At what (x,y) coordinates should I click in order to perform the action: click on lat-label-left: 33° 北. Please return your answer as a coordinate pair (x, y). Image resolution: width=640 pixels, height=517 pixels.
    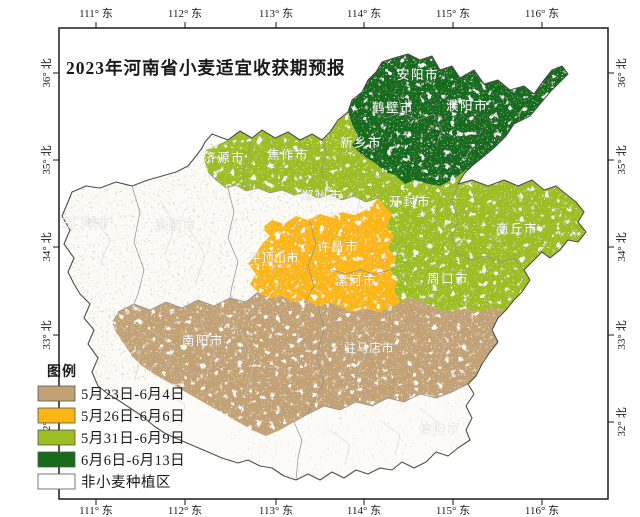
    Looking at the image, I should click on (46, 334).